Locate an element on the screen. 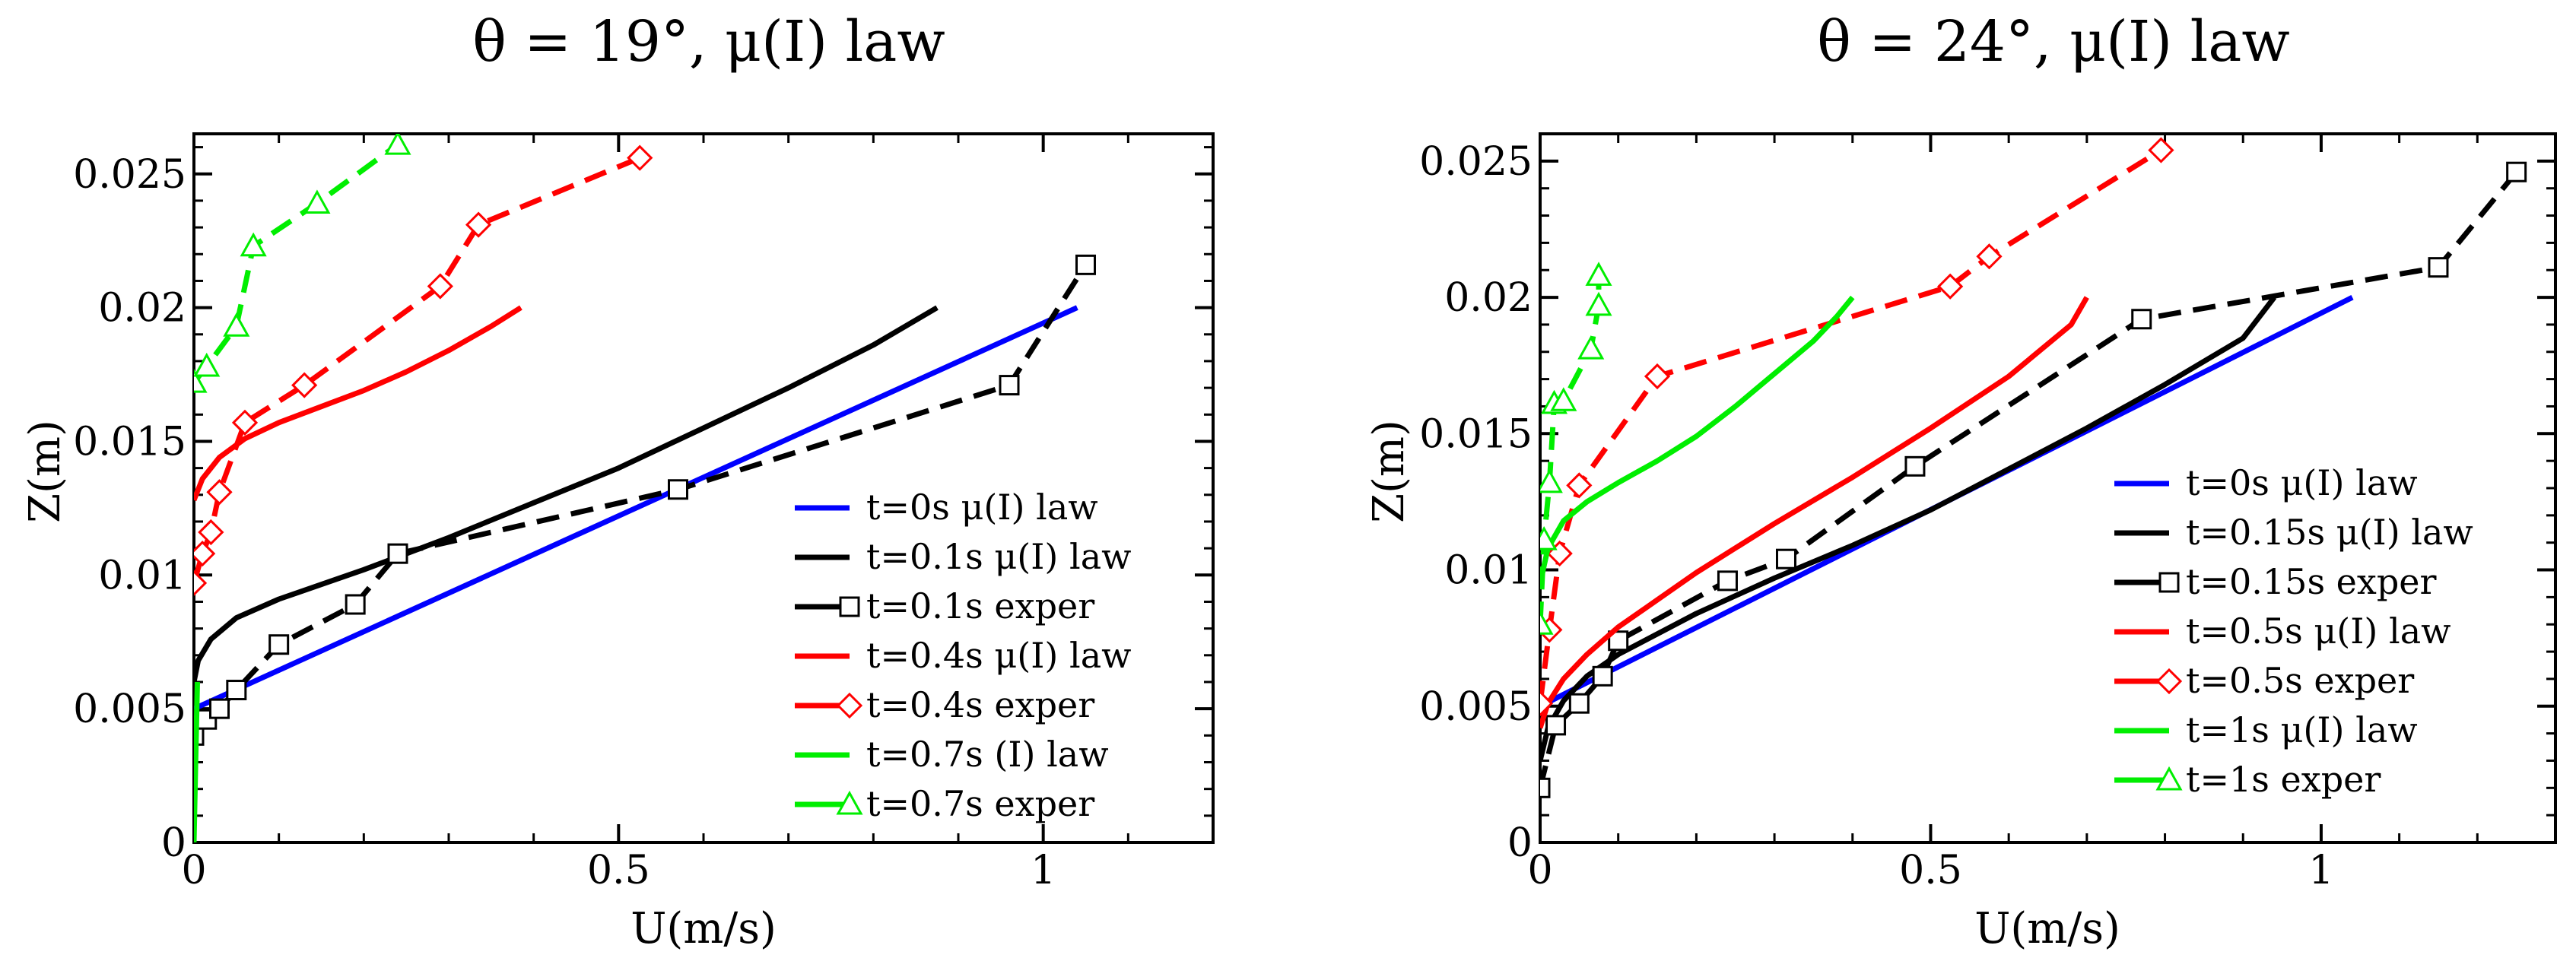 The height and width of the screenshot is (958, 2576). chart-title: θ = 24°, μ(I) law is located at coordinates (2053, 42).